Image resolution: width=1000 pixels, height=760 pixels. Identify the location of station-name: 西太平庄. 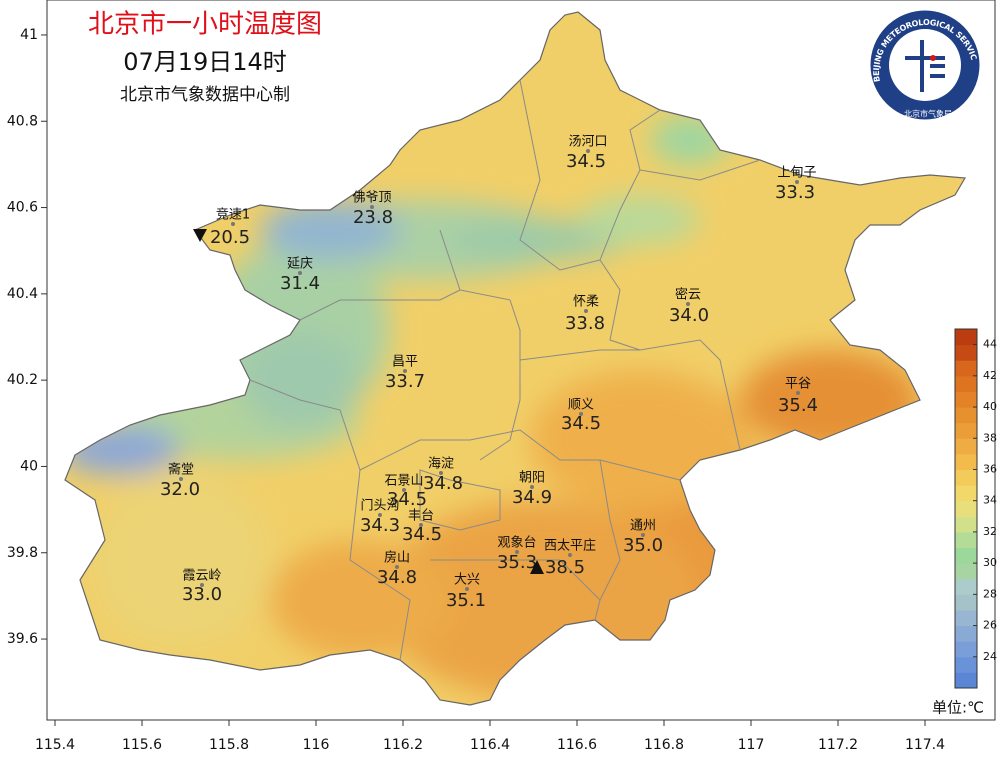
(570, 546).